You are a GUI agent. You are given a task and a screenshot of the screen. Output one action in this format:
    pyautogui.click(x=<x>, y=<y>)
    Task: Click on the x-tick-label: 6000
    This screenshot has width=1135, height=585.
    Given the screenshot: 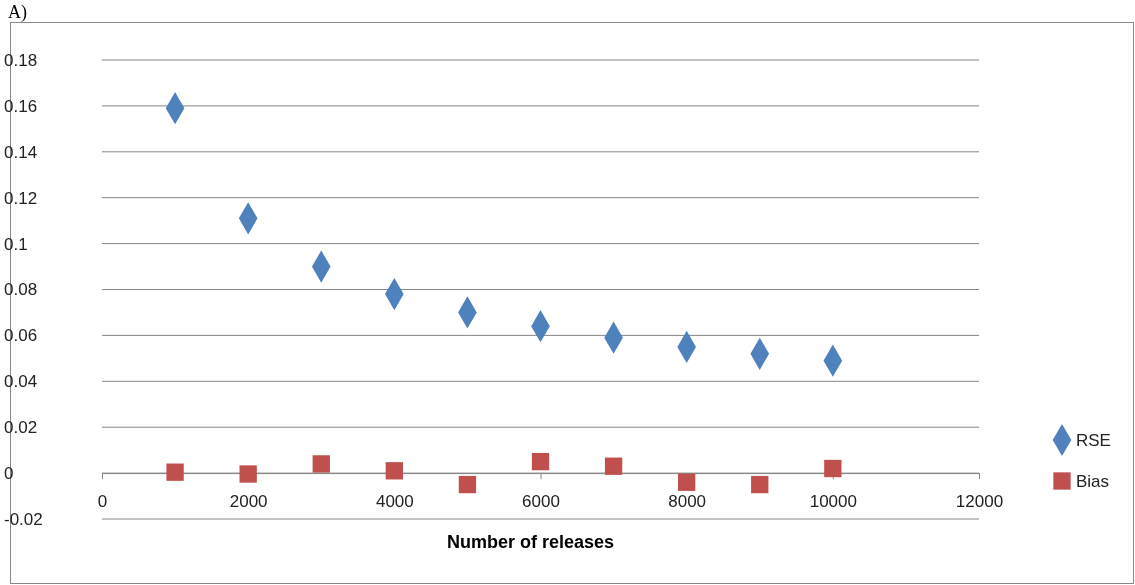 What is the action you would take?
    pyautogui.click(x=541, y=502)
    